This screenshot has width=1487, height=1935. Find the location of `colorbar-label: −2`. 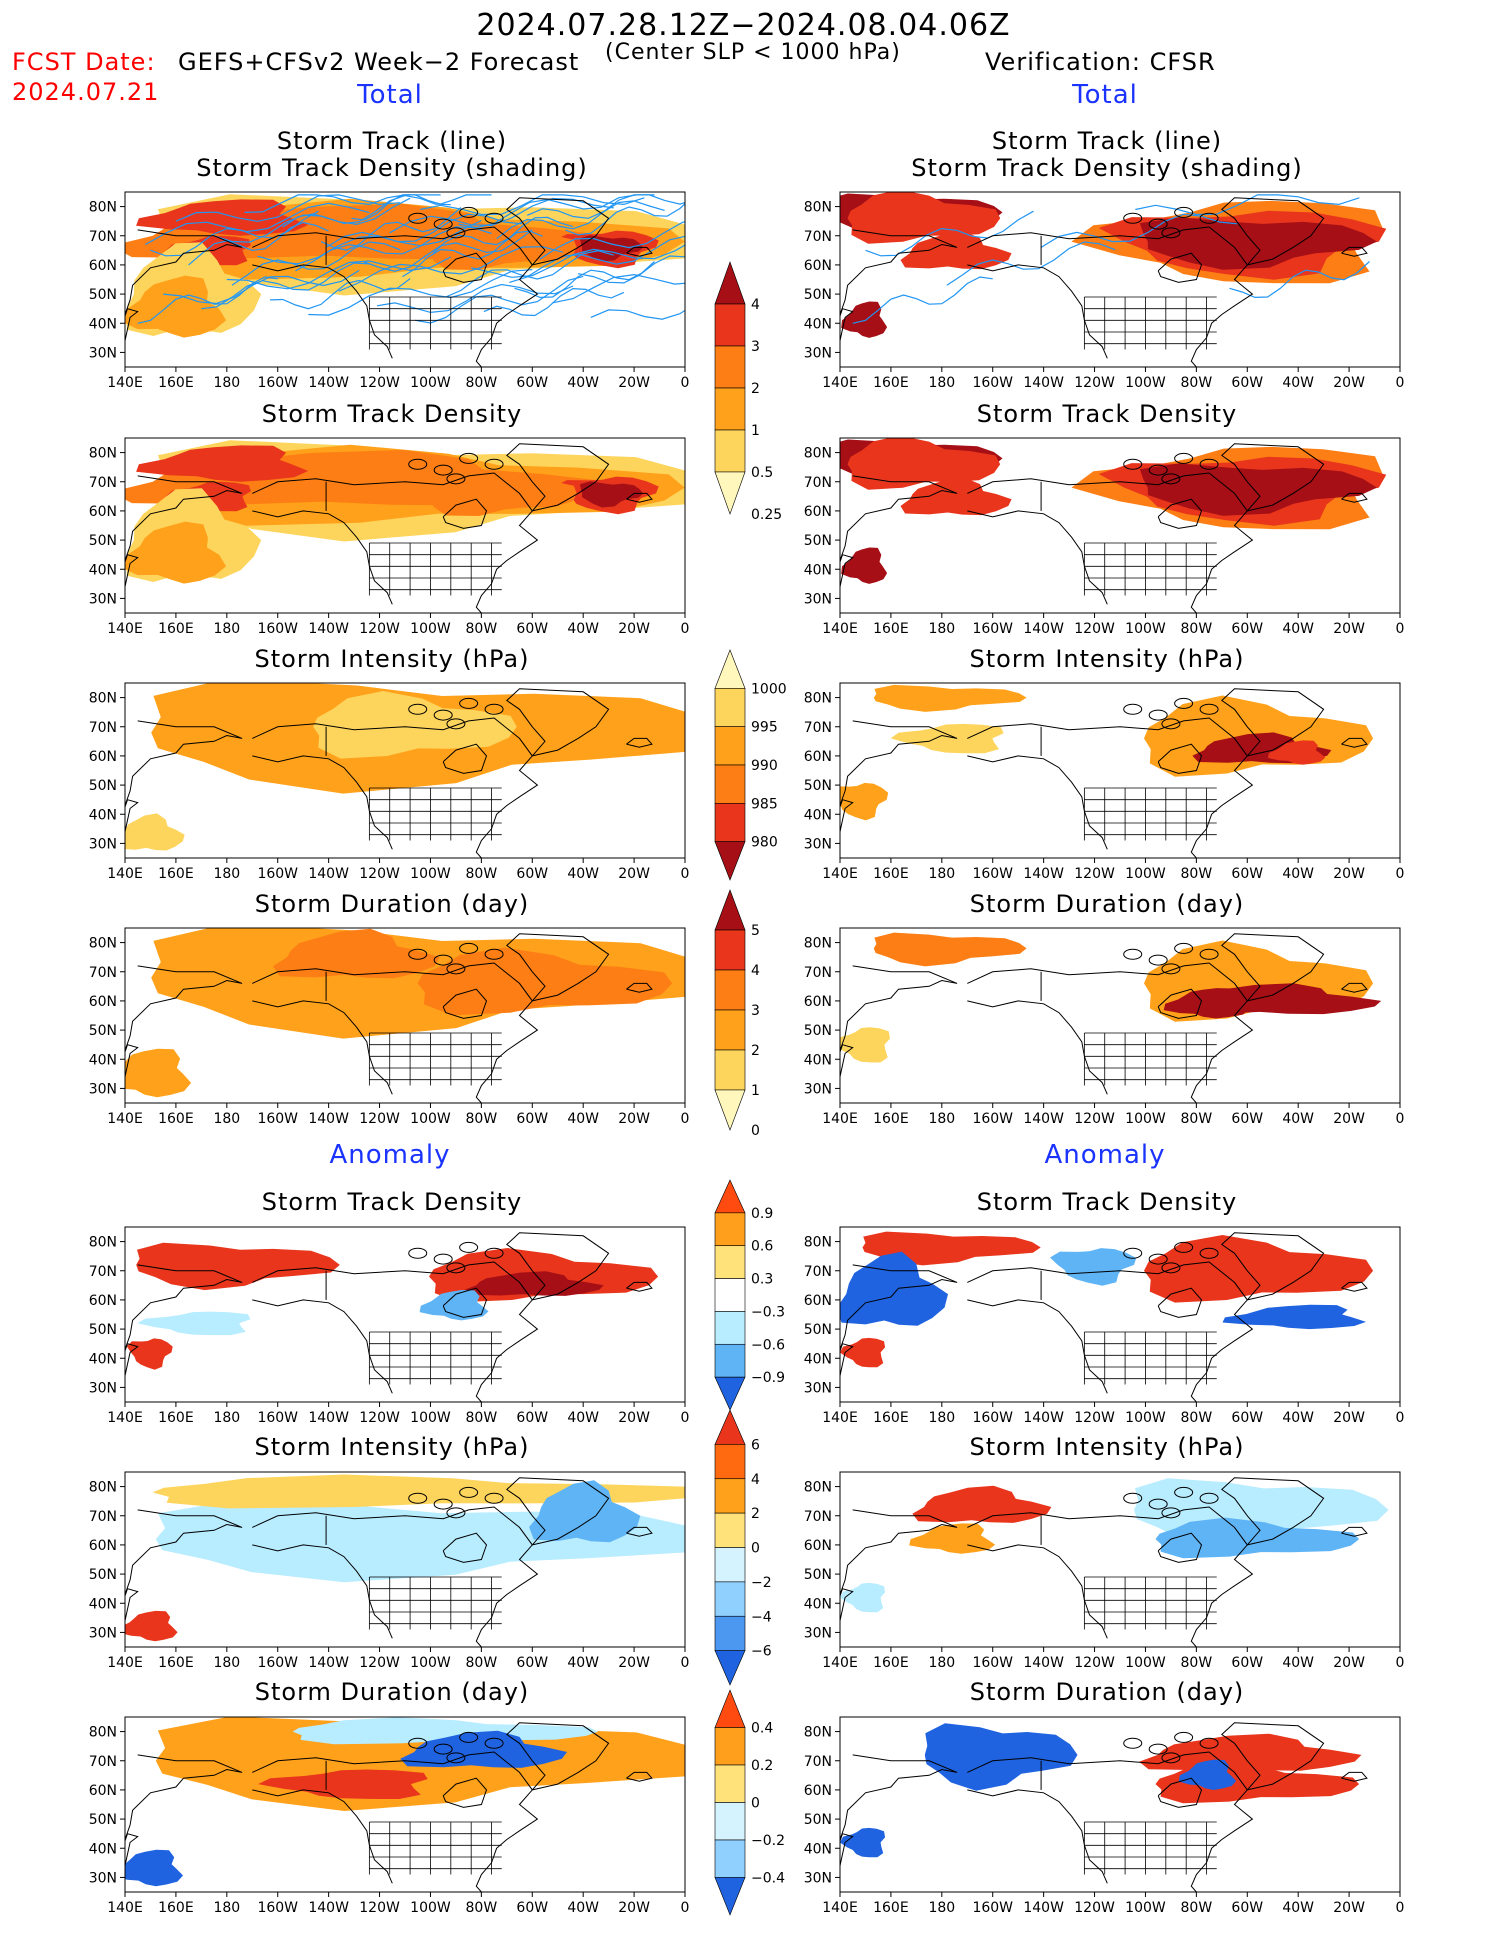

colorbar-label: −2 is located at coordinates (761, 1583).